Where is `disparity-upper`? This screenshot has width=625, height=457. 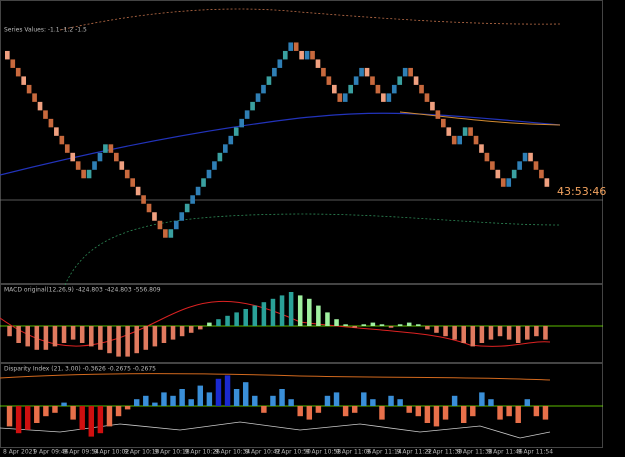 disparity-upper is located at coordinates (275, 377).